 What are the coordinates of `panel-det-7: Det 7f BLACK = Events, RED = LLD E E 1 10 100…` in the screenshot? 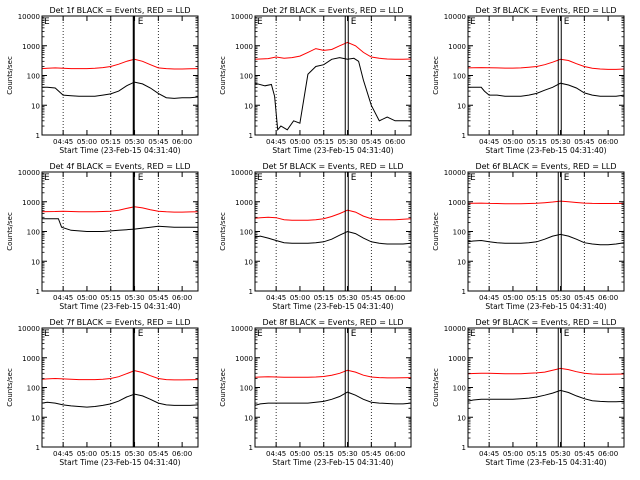 It's located at (102, 392).